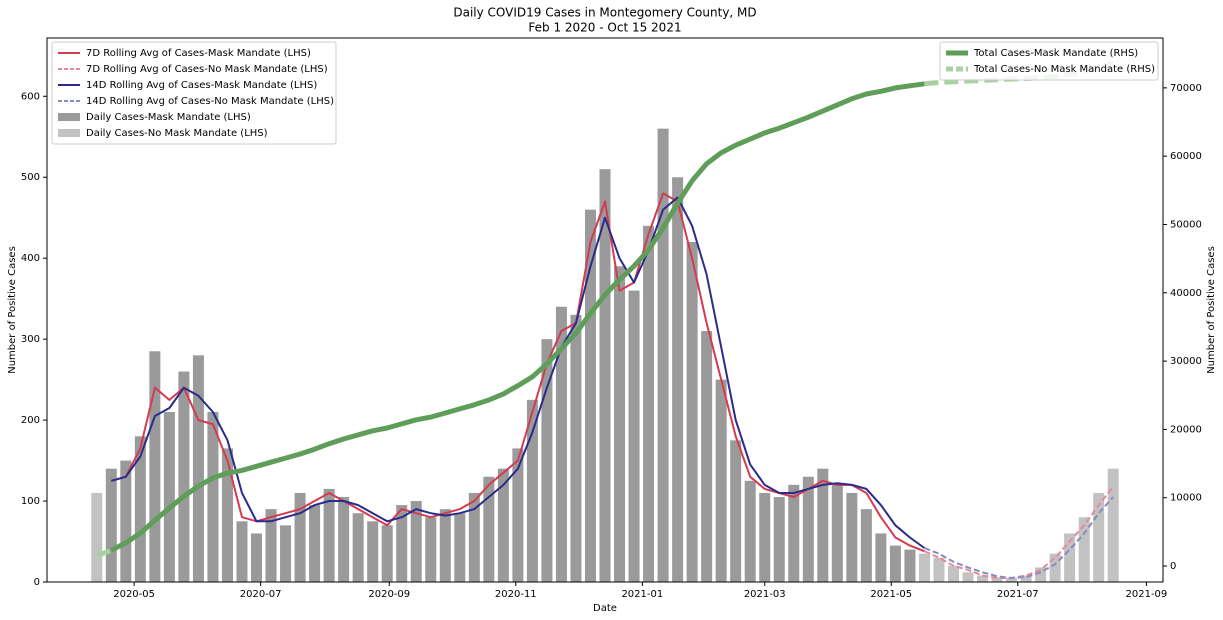 The height and width of the screenshot is (620, 1223). I want to click on x-tick-label: 2020-07, so click(261, 594).